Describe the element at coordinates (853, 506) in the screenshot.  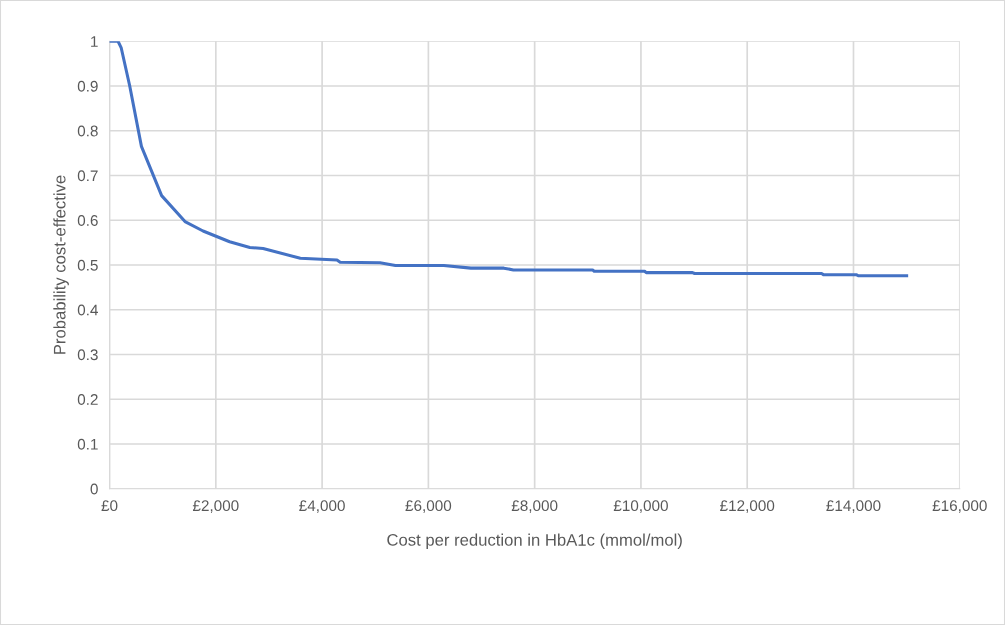
I see `x-tick-label: £14,000` at that location.